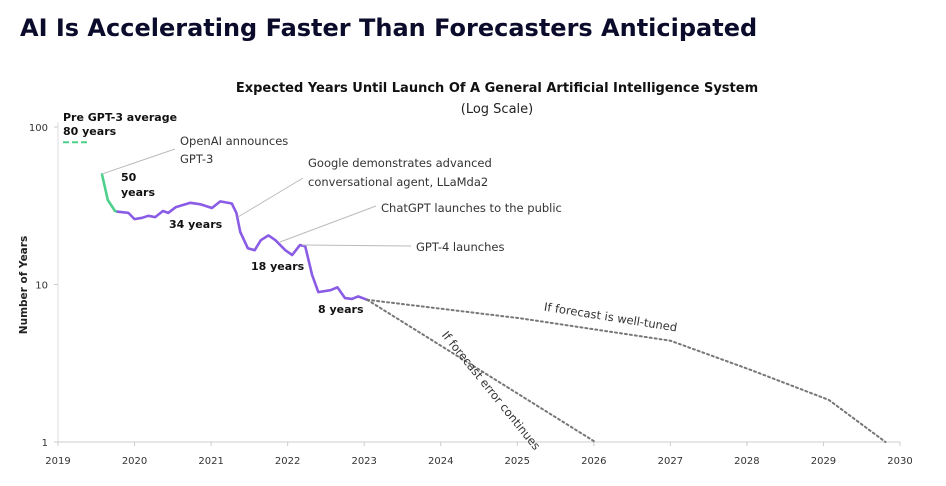 This screenshot has height=486, width=946. Describe the element at coordinates (400, 163) in the screenshot. I see `annotation: Google demonstrates advanced` at that location.